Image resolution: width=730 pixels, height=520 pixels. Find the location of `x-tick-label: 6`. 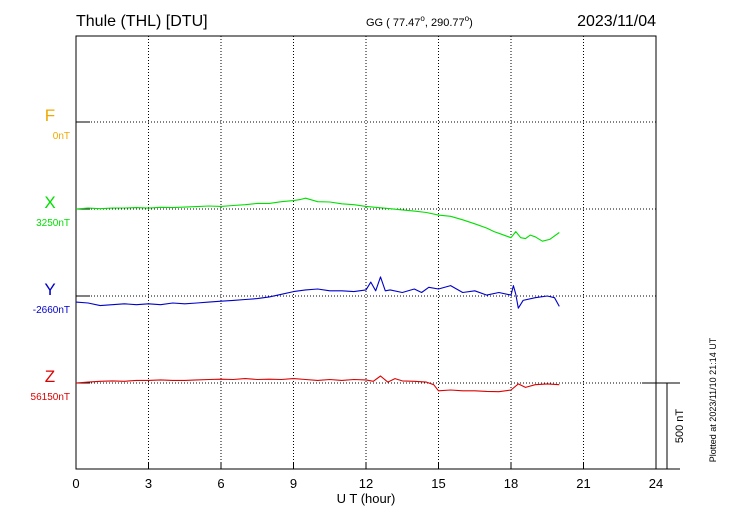

x-tick-label: 6 is located at coordinates (220, 483).